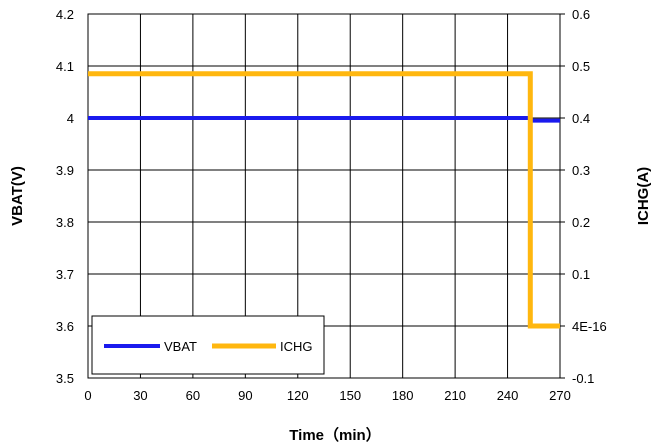  Describe the element at coordinates (334, 435) in the screenshot. I see `x-axis-title: Time（min）` at that location.